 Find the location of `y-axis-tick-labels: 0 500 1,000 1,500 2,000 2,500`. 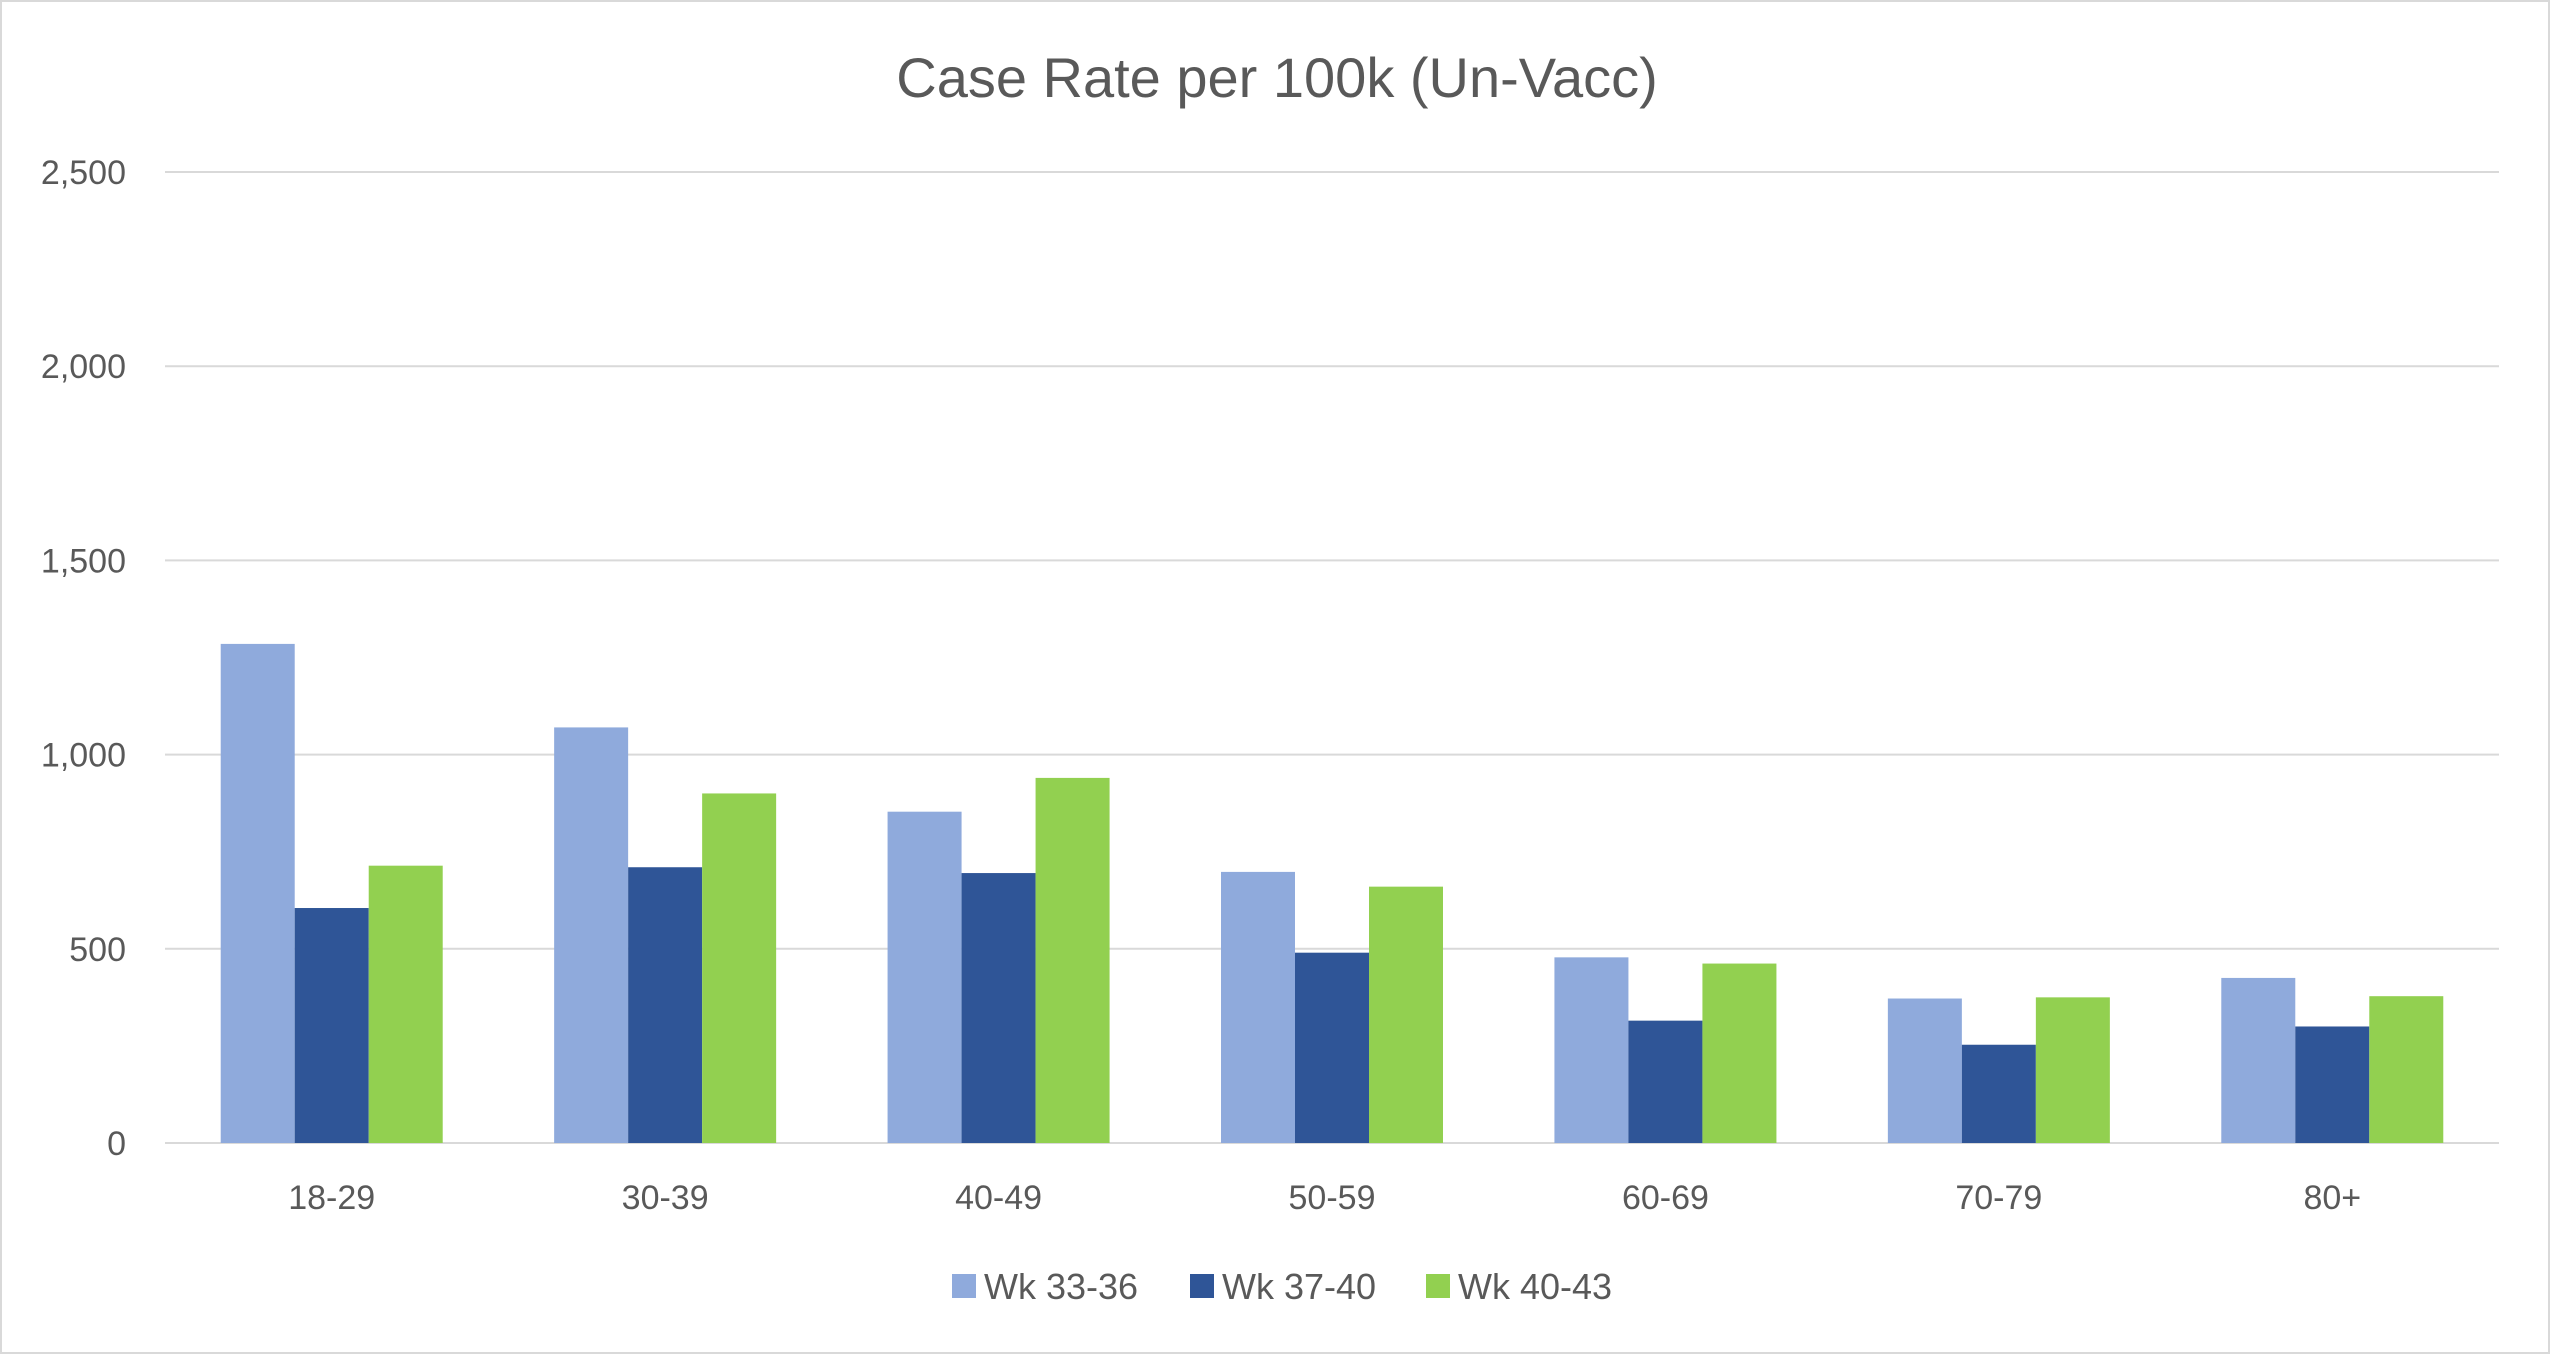

y-axis-tick-labels: 0 500 1,000 1,500 2,000 2,500 is located at coordinates (83, 658).